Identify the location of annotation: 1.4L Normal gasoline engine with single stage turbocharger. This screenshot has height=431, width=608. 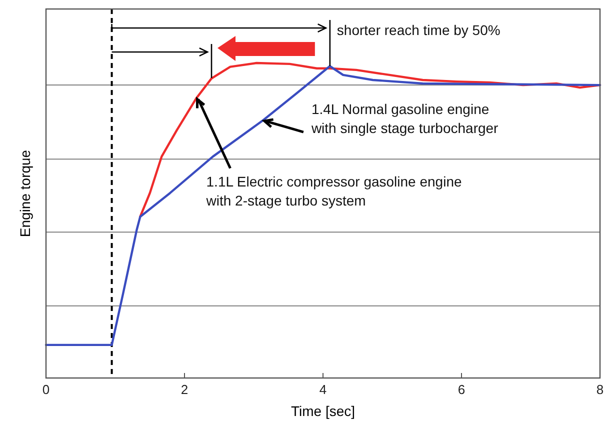
(404, 118).